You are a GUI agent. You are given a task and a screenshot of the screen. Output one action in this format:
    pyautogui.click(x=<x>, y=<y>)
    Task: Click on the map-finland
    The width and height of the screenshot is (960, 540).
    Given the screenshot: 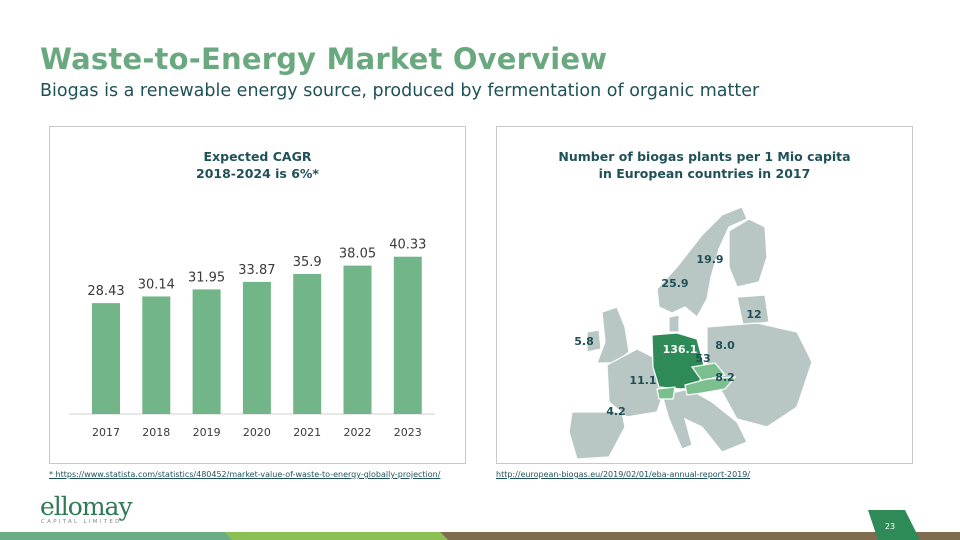 What is the action you would take?
    pyautogui.click(x=748, y=253)
    